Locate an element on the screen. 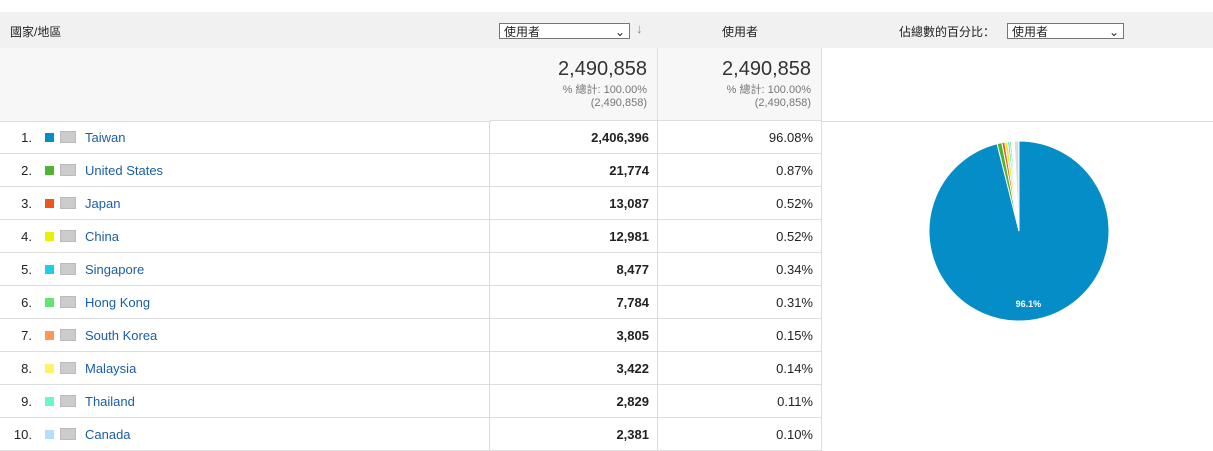 The image size is (1213, 451). percent-cell: 0.87% is located at coordinates (740, 170).